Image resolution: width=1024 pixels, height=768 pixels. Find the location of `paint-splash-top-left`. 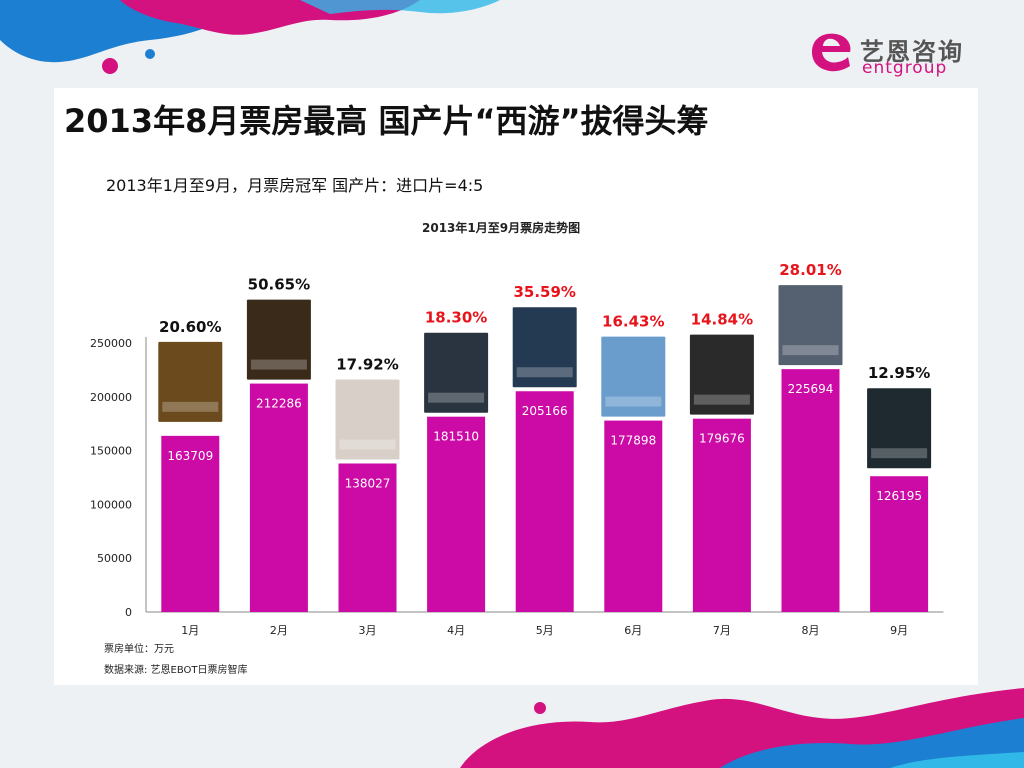

paint-splash-top-left is located at coordinates (250, 37).